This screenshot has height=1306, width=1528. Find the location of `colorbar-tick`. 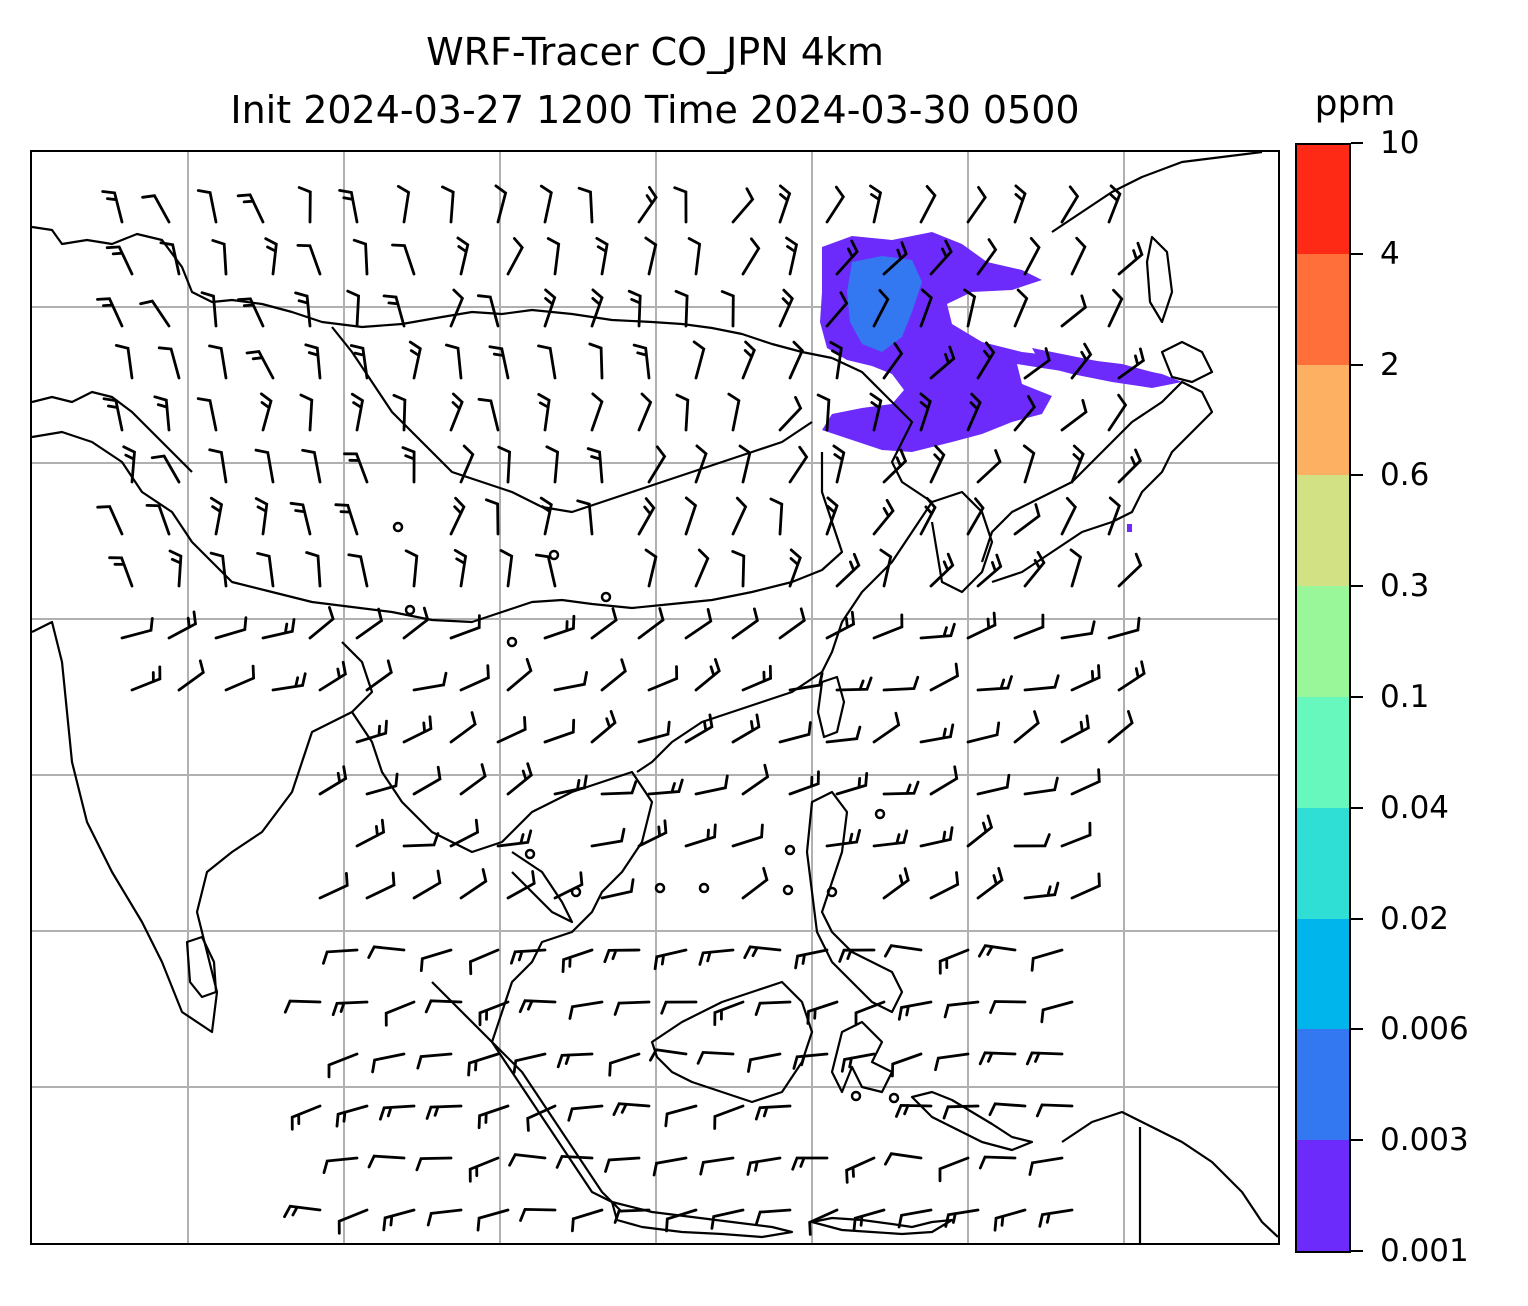

colorbar-tick is located at coordinates (1357, 807).